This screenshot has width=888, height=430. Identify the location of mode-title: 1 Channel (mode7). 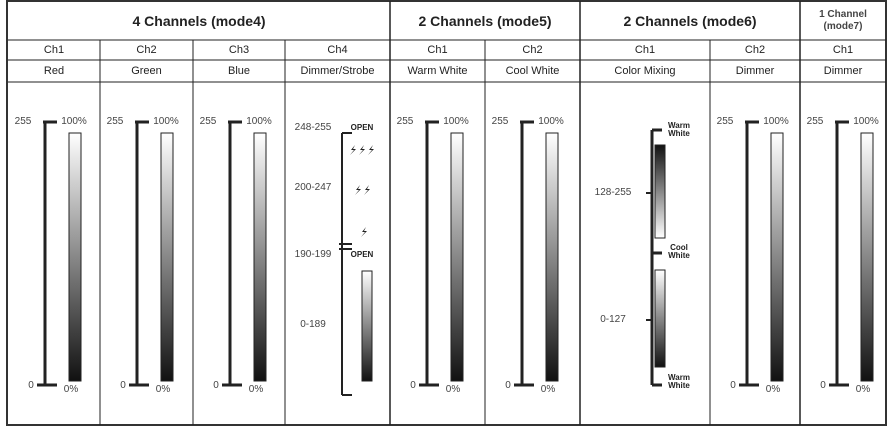
(843, 20).